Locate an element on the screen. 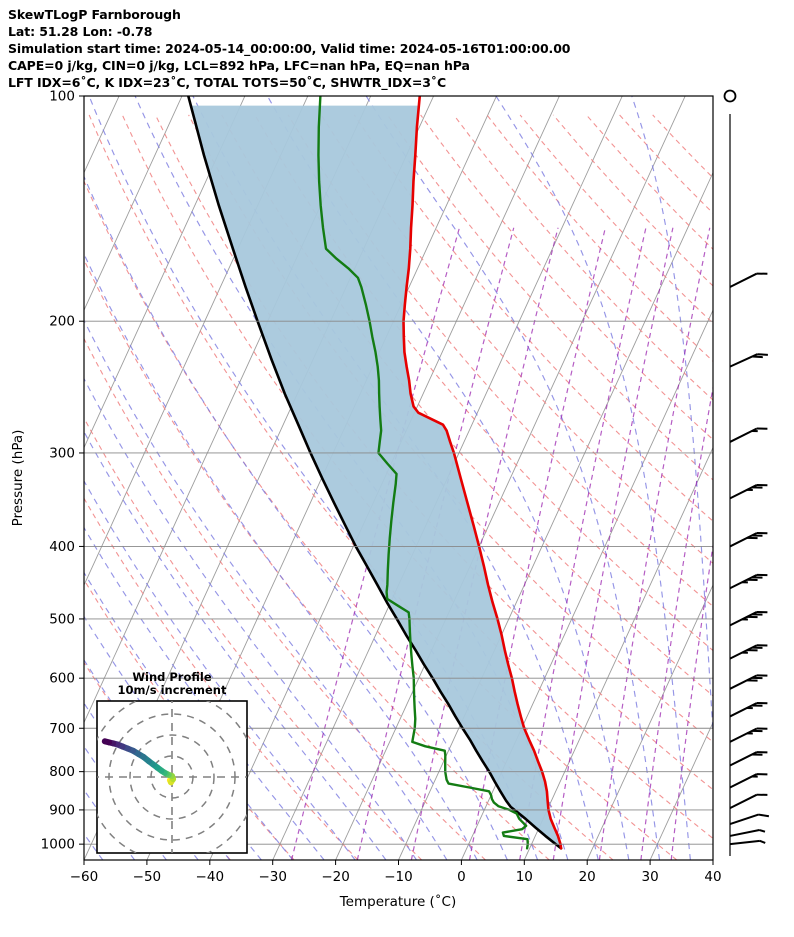  temperature-tick-label: −40 is located at coordinates (210, 877).